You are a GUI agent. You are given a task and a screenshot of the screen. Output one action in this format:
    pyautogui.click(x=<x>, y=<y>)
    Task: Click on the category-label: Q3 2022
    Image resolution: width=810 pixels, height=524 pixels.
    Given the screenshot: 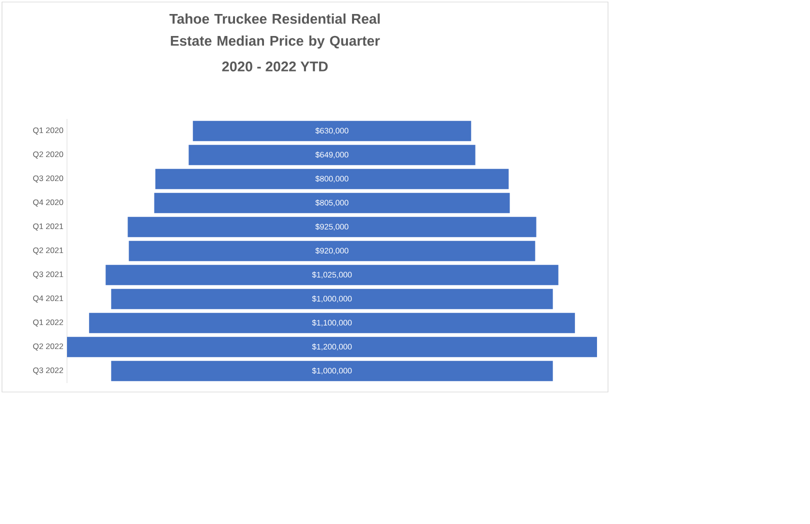 What is the action you would take?
    pyautogui.click(x=48, y=371)
    